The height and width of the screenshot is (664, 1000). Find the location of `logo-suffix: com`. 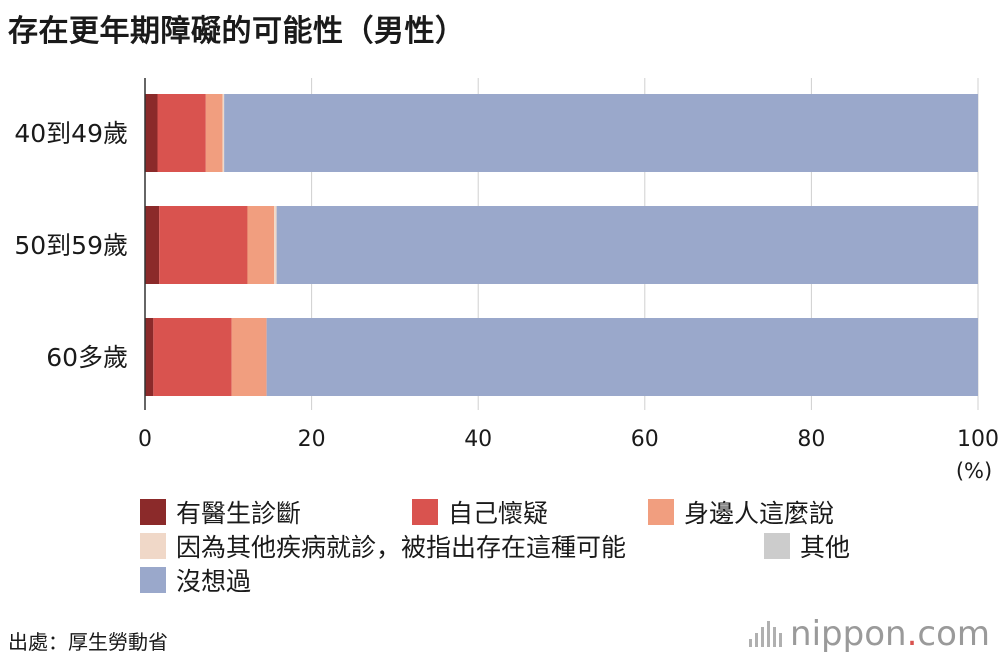

logo-suffix: com is located at coordinates (953, 634).